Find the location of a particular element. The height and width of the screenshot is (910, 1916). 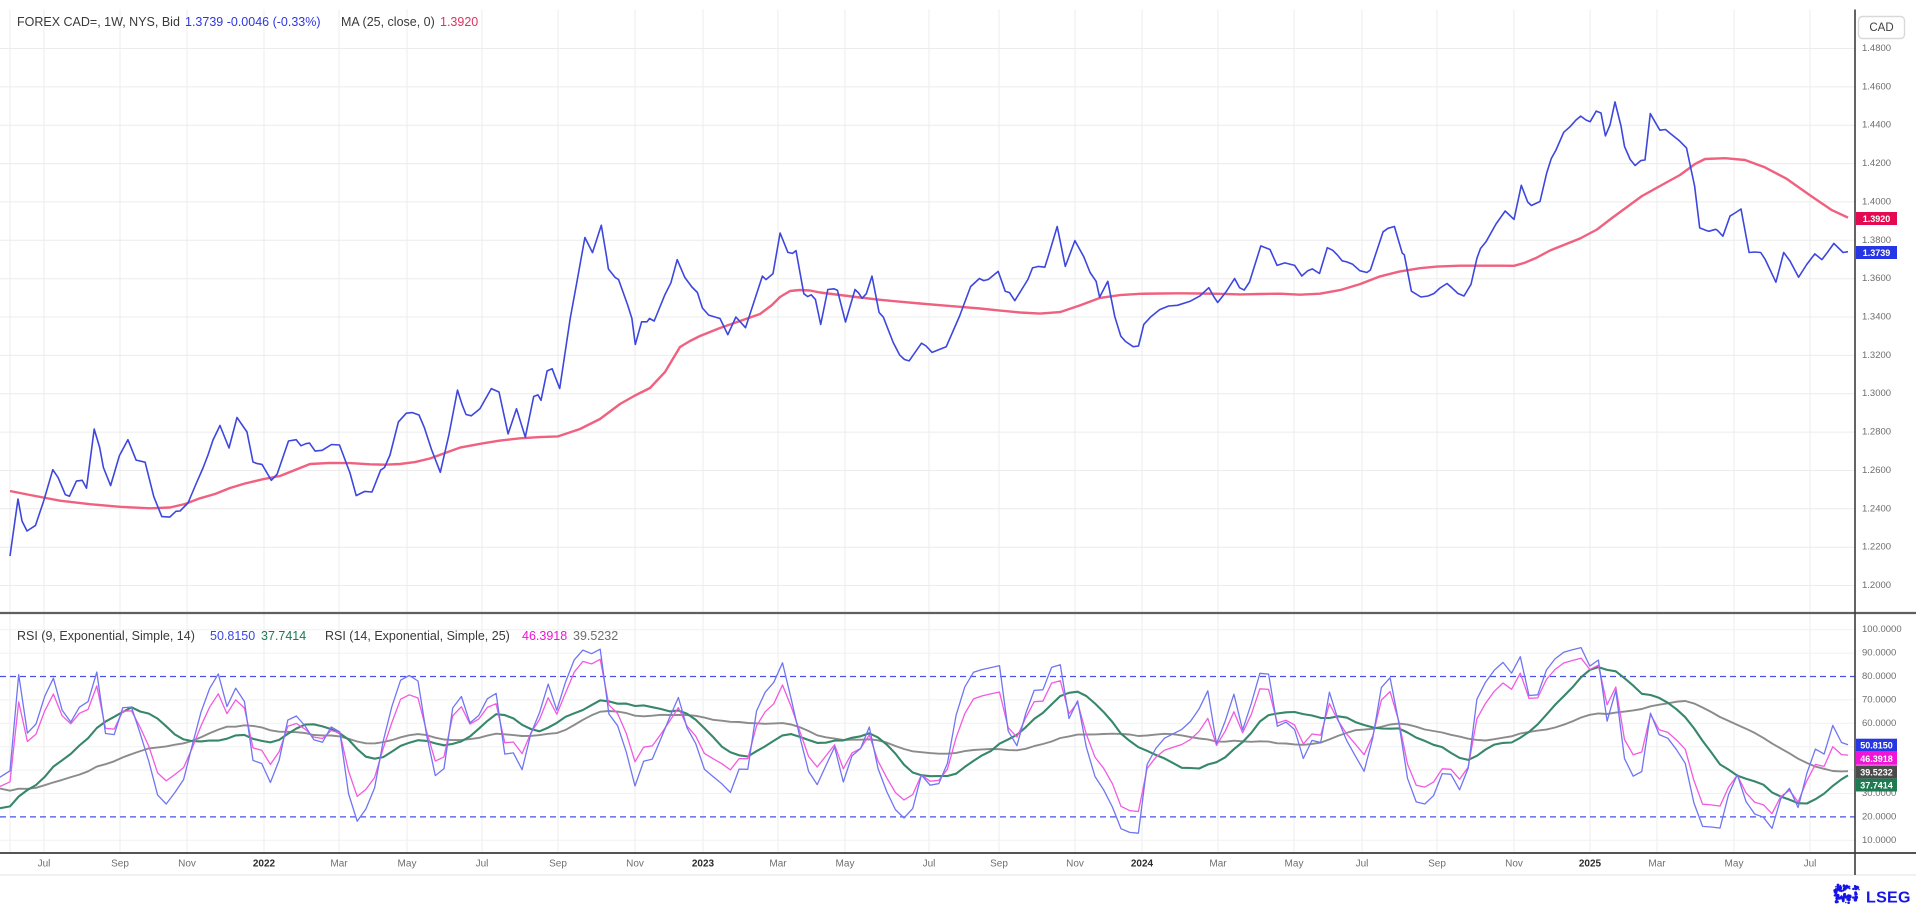

svg-text: FOREX CAD=, 1W, NYS, Bid is located at coordinates (98, 22).